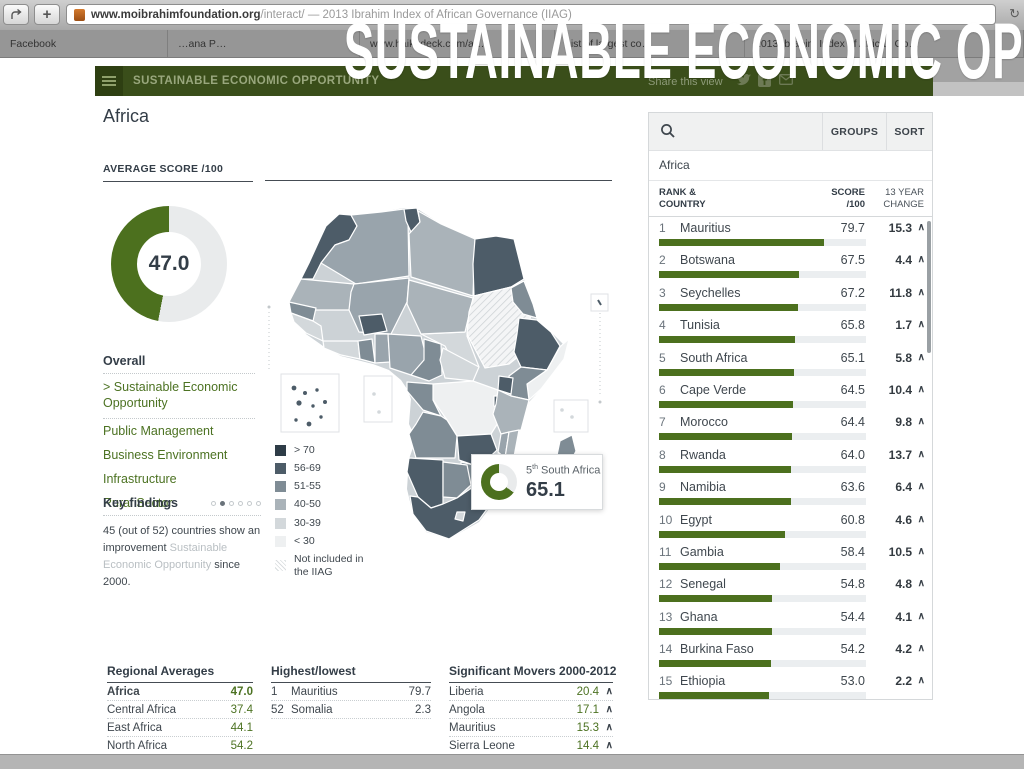 The width and height of the screenshot is (1024, 769). What do you see at coordinates (790, 524) in the screenshot?
I see `ranking-row: 10 Egypt 60.8 4.6 ∧` at bounding box center [790, 524].